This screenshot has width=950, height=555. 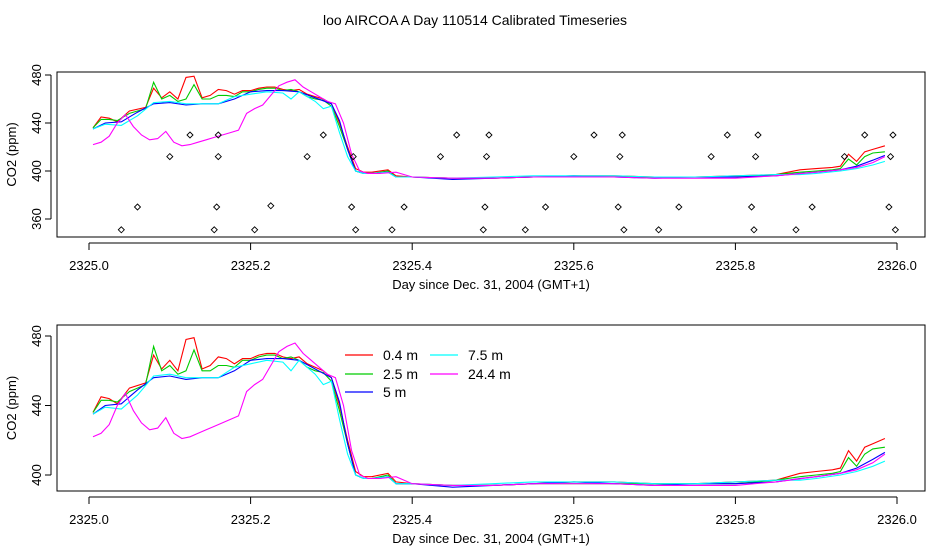 I want to click on legend-label: 2.5 m, so click(x=400, y=374).